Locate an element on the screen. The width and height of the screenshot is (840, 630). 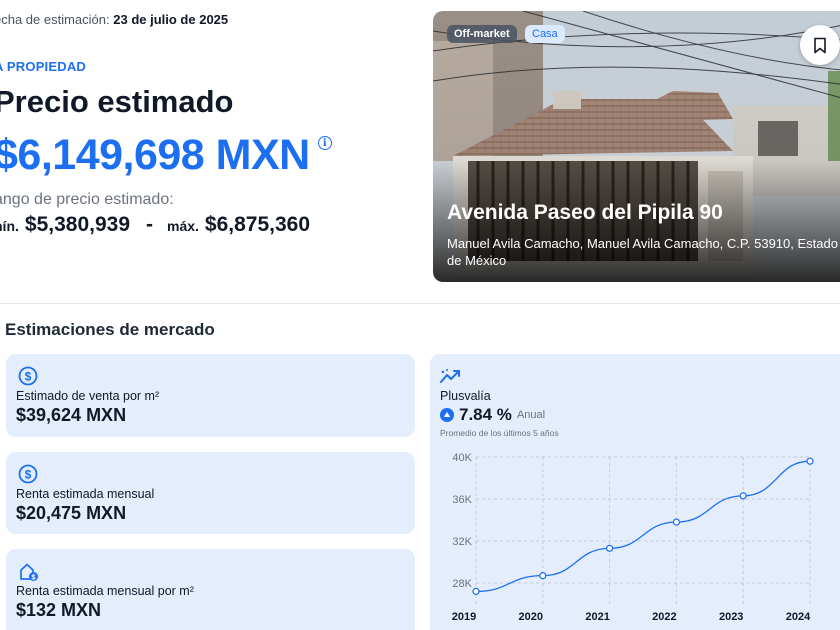
min-label: nín. is located at coordinates (9, 226).